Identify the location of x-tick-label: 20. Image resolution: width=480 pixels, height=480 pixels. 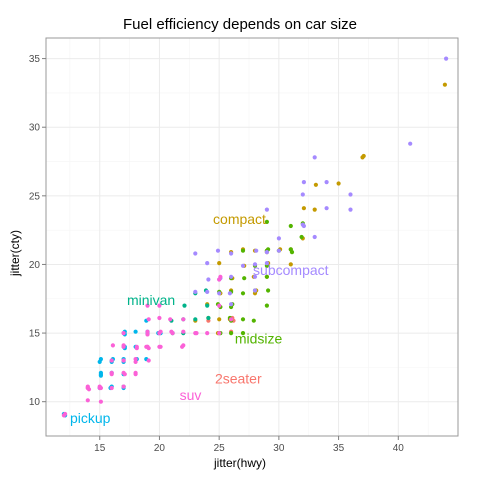
(160, 448).